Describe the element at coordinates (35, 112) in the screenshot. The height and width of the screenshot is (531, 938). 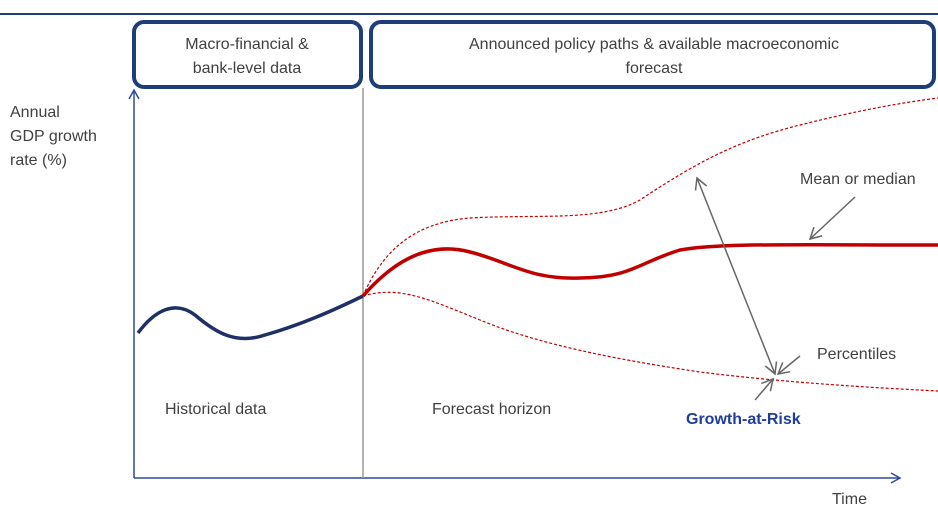
I see `axis-label: Annual` at that location.